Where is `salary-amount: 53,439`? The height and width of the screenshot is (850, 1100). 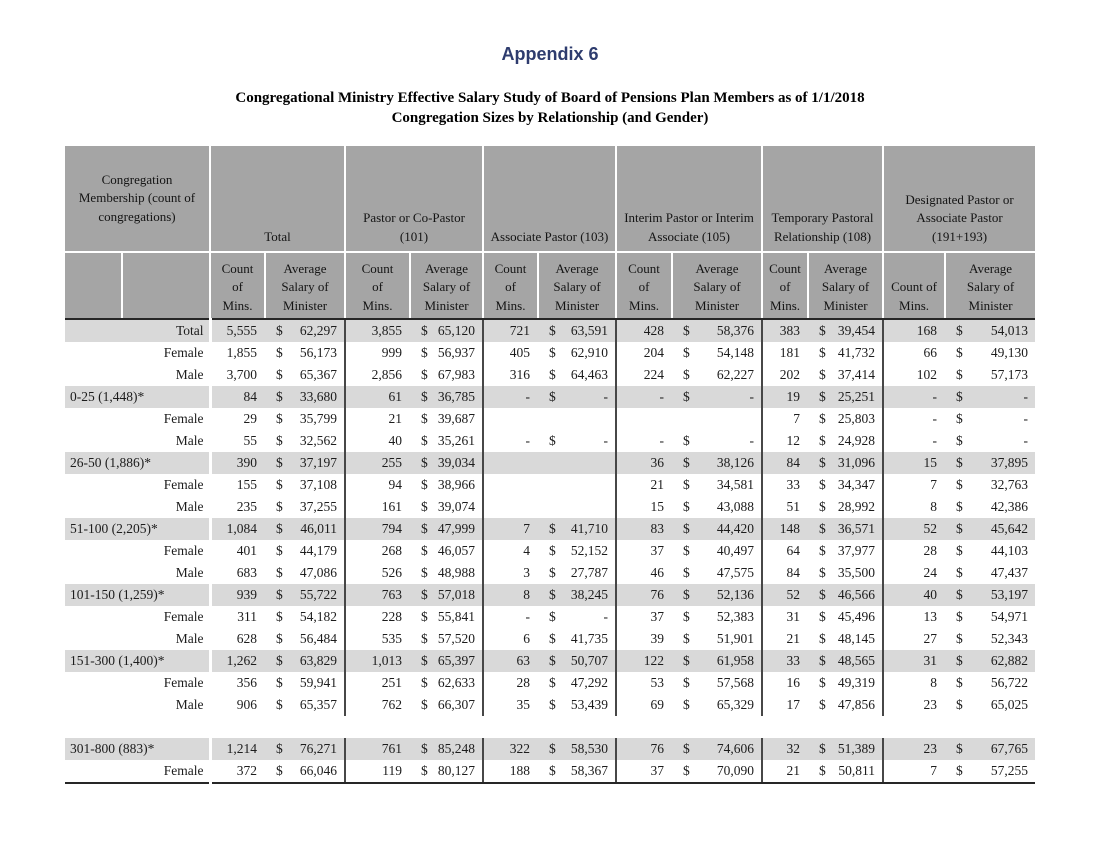 salary-amount: 53,439 is located at coordinates (589, 704).